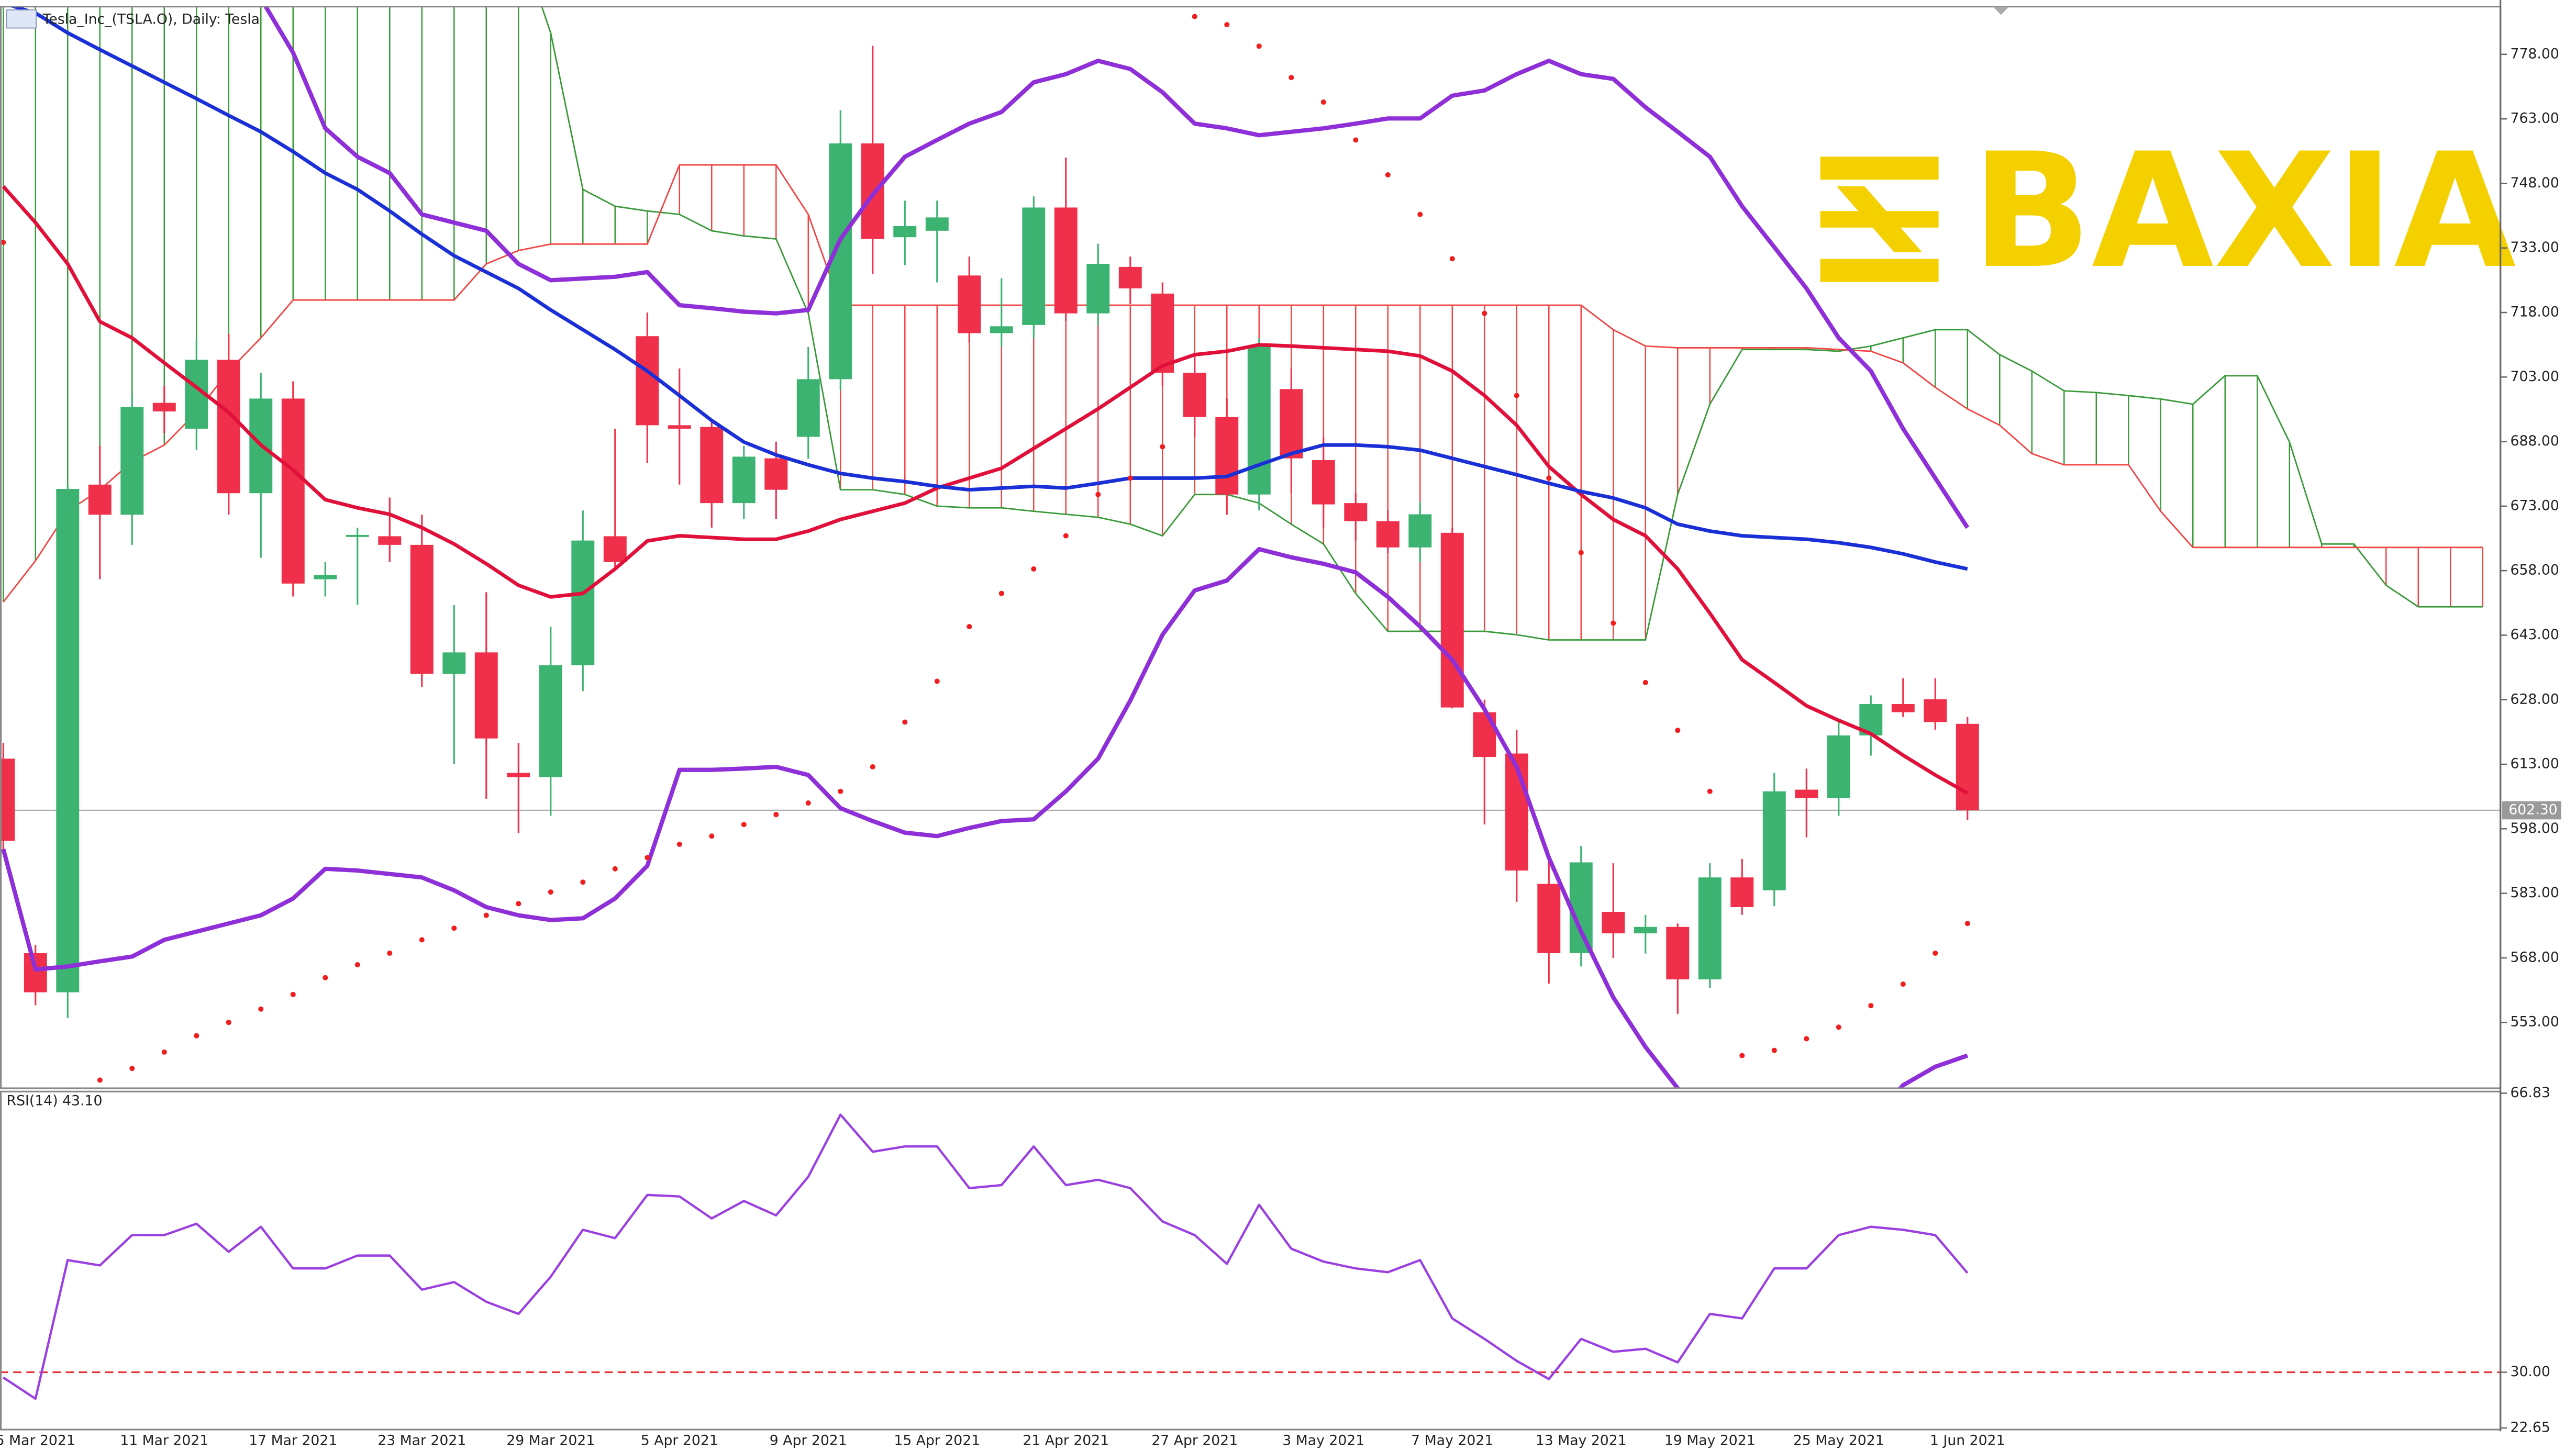 The height and width of the screenshot is (1451, 2576). Describe the element at coordinates (21, 19) in the screenshot. I see `chart-icon` at that location.